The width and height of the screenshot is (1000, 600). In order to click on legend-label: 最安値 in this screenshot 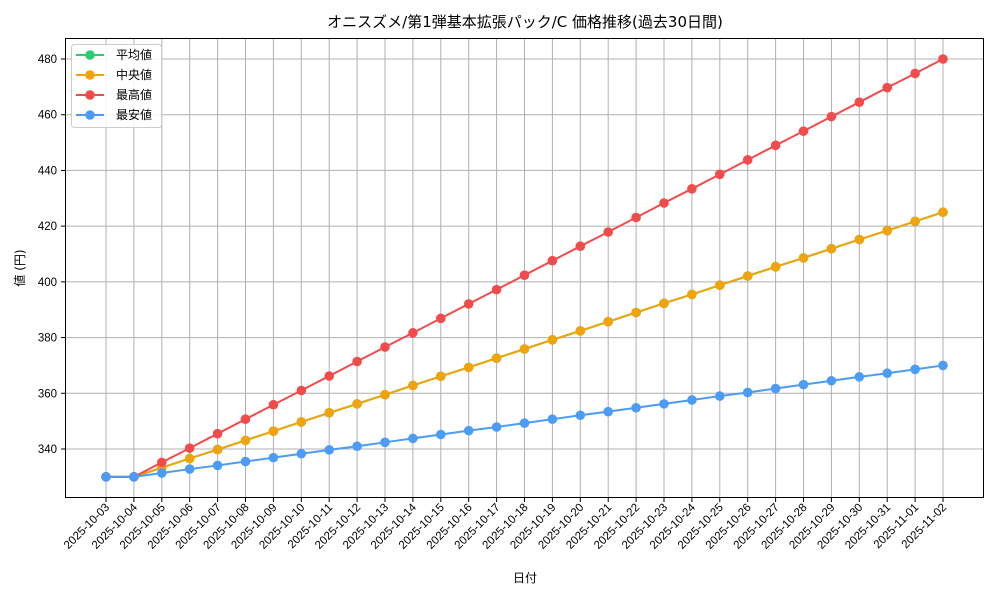, I will do `click(134, 114)`.